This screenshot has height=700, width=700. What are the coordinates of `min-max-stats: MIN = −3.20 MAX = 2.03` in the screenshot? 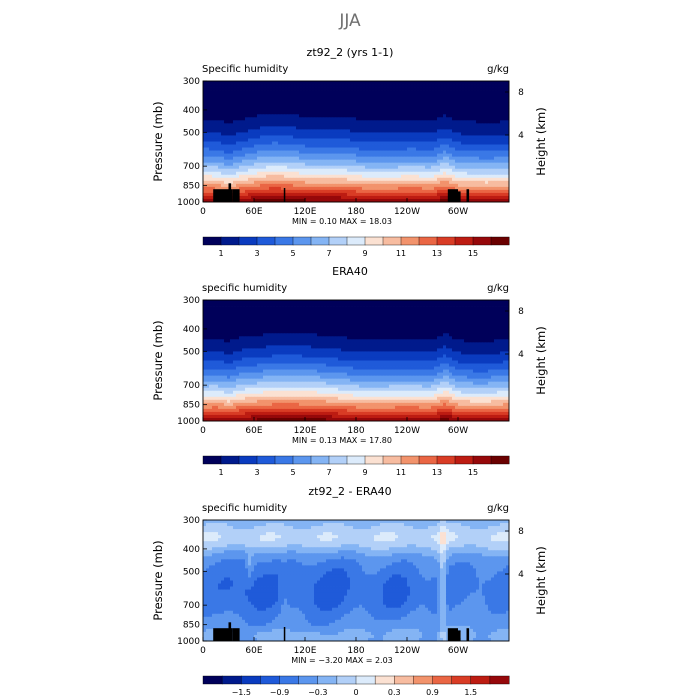 It's located at (342, 660).